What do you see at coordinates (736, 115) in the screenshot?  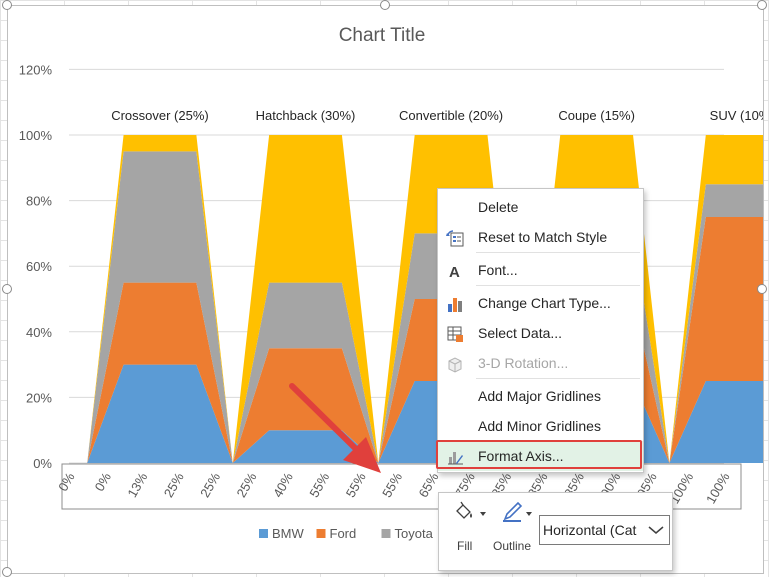 I see `category-label: SUV (10%)` at bounding box center [736, 115].